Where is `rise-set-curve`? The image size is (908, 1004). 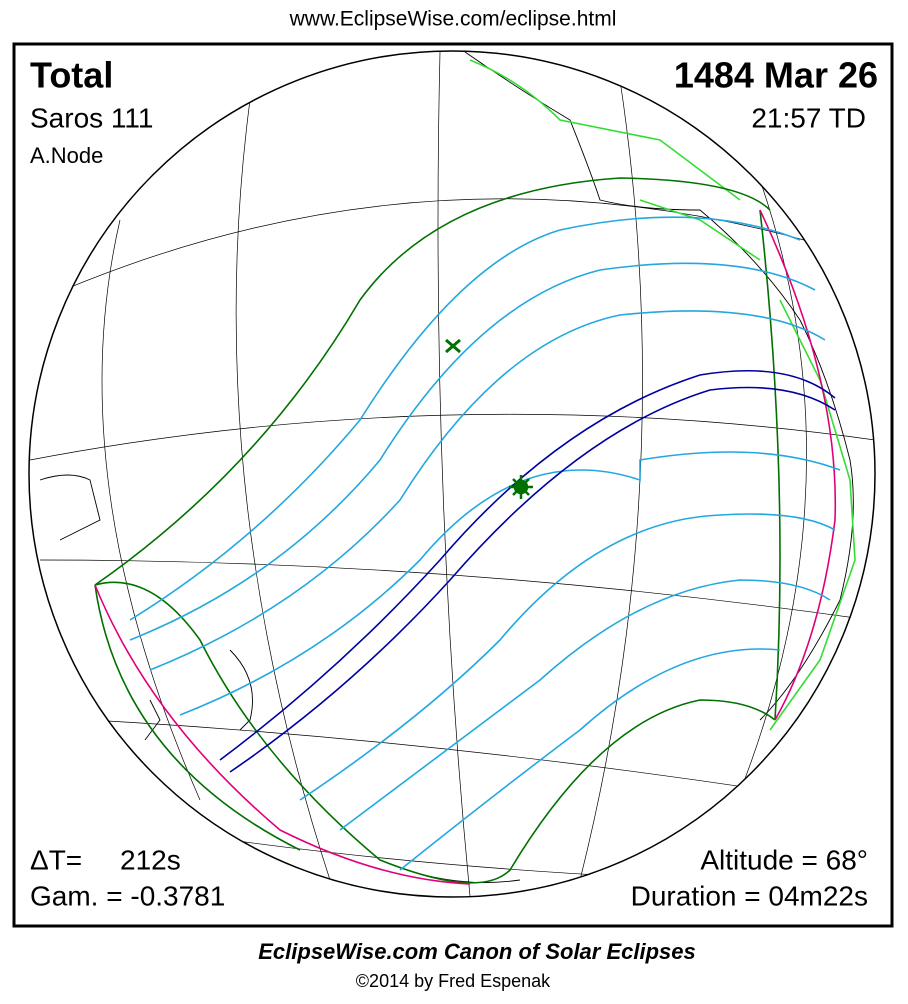
rise-set-curve is located at coordinates (197, 717).